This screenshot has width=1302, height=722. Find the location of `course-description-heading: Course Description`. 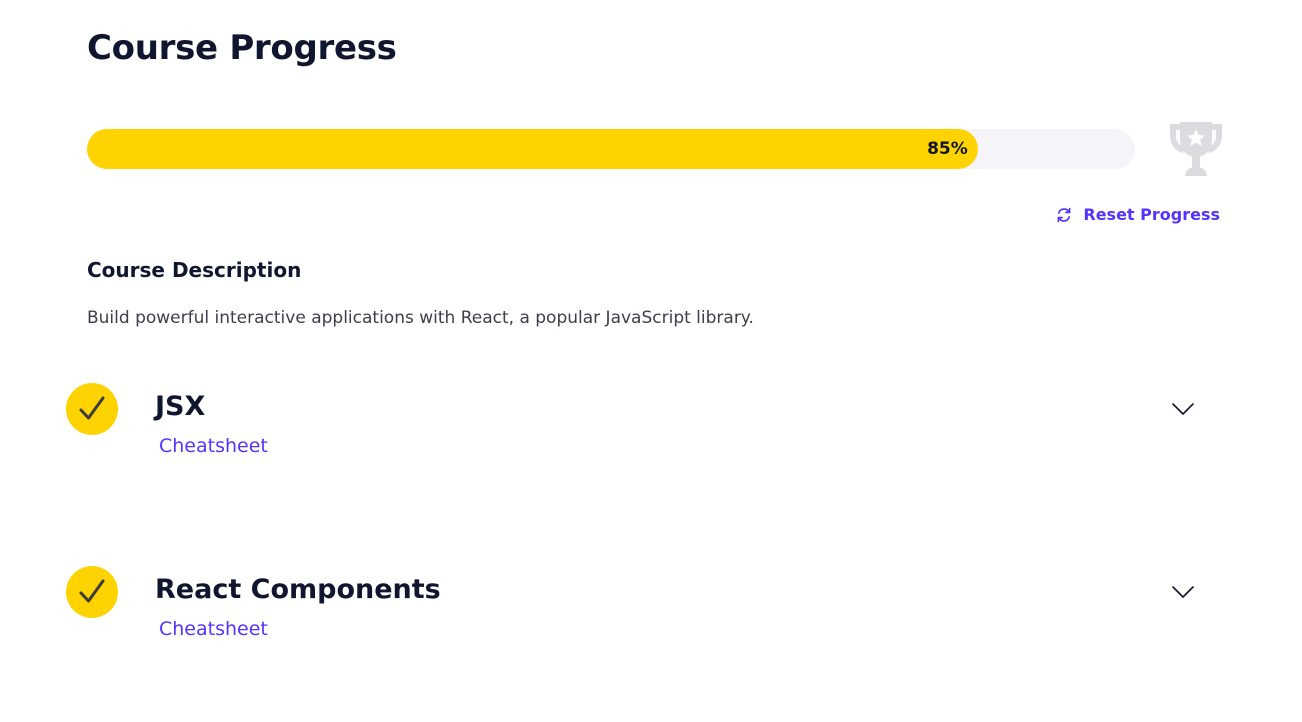

course-description-heading: Course Description is located at coordinates (194, 270).